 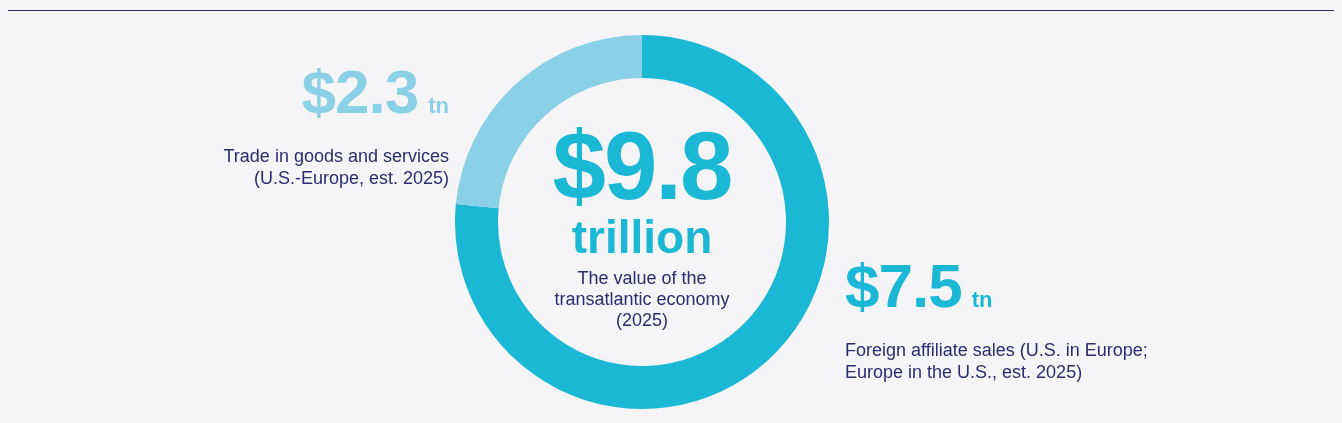 I want to click on data-label: $7.5 tn, so click(x=919, y=286).